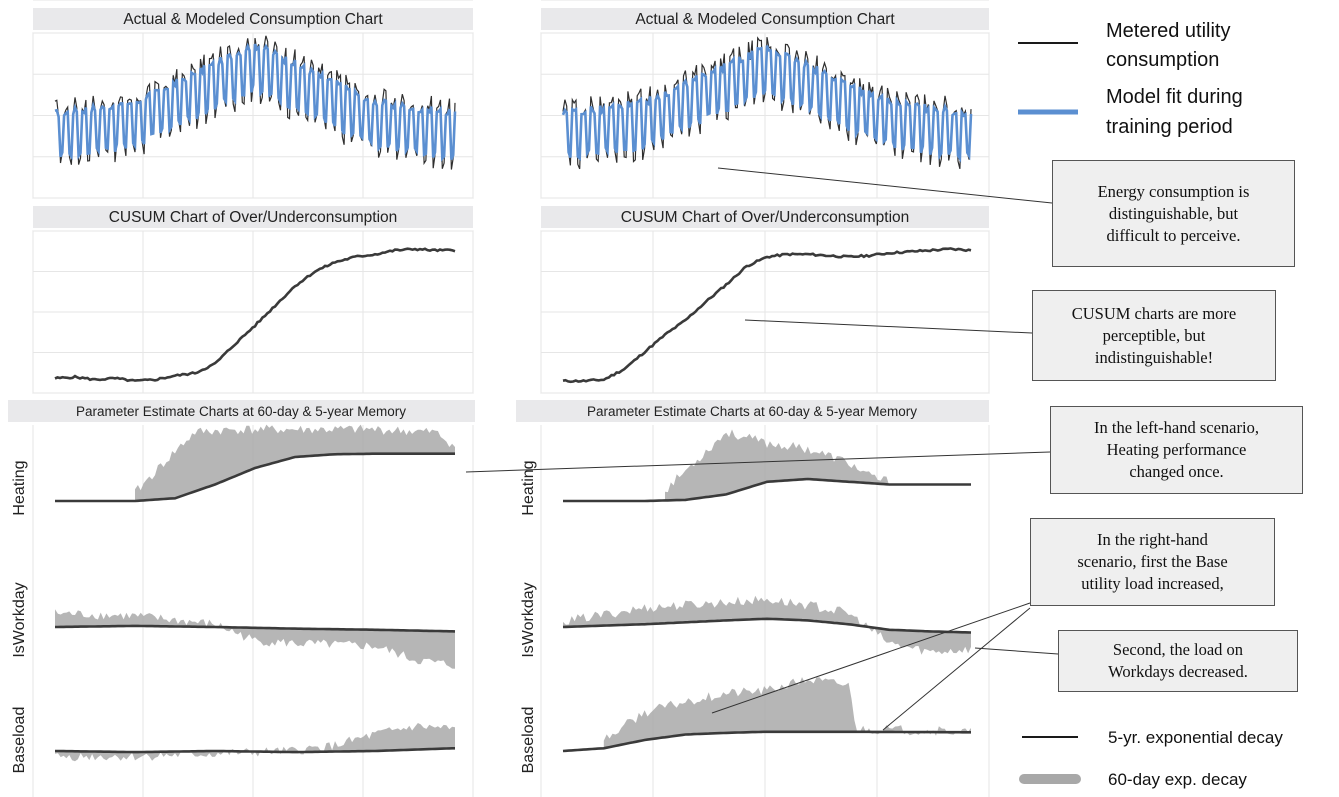  Describe the element at coordinates (1174, 97) in the screenshot. I see `legend-model-line1: Model fit during` at that location.